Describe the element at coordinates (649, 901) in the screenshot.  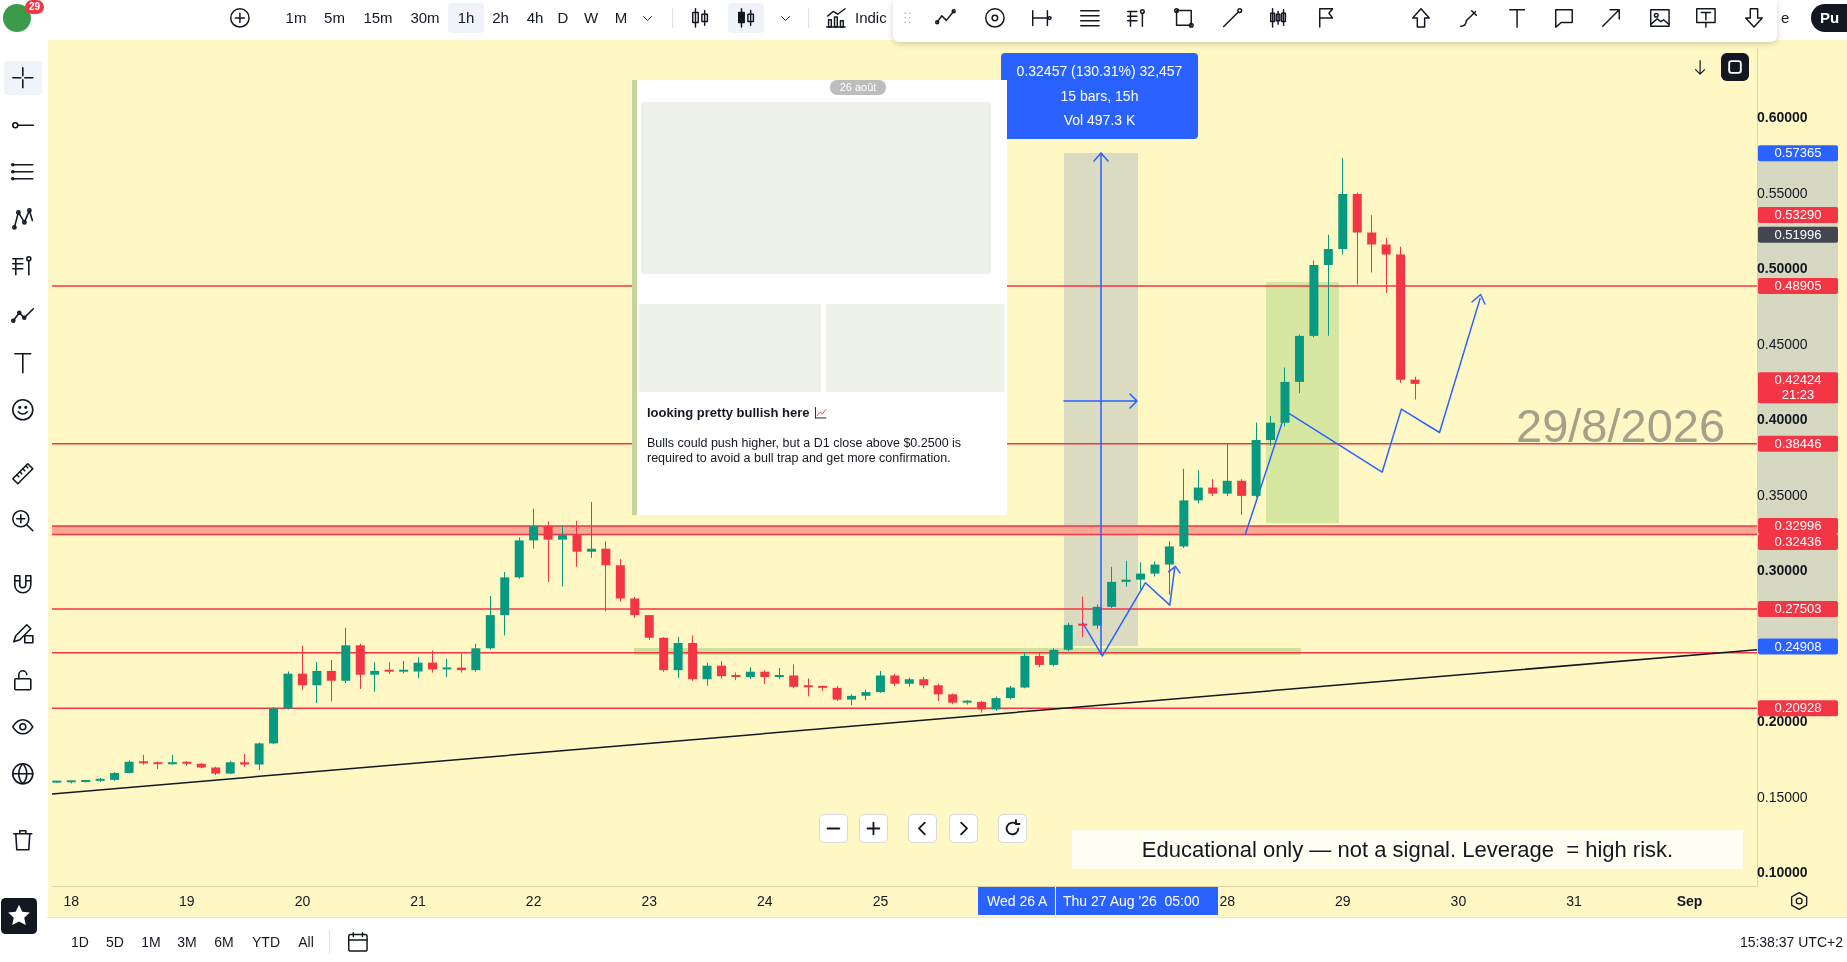
I see `x-tick-label: 23` at that location.